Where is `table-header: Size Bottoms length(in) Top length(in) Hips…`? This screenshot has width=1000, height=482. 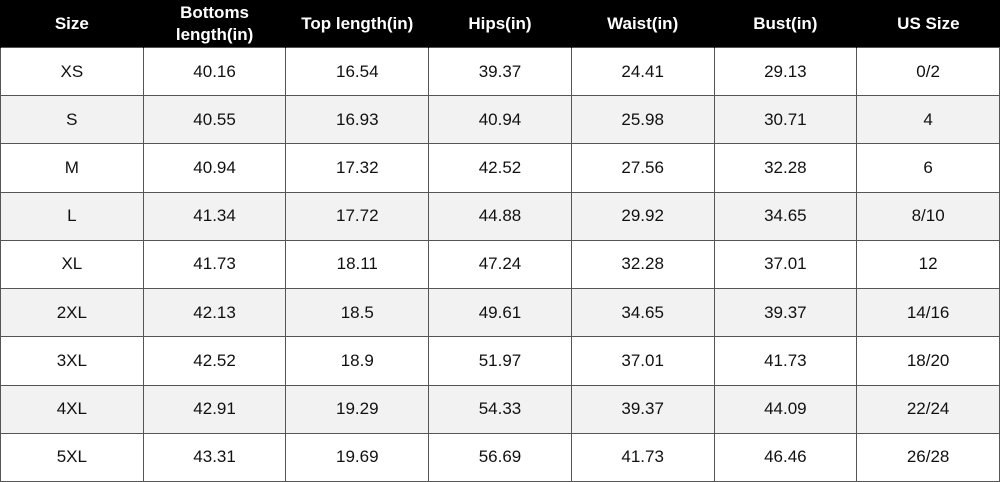
table-header: Size Bottoms length(in) Top length(in) Hips… is located at coordinates (500, 24).